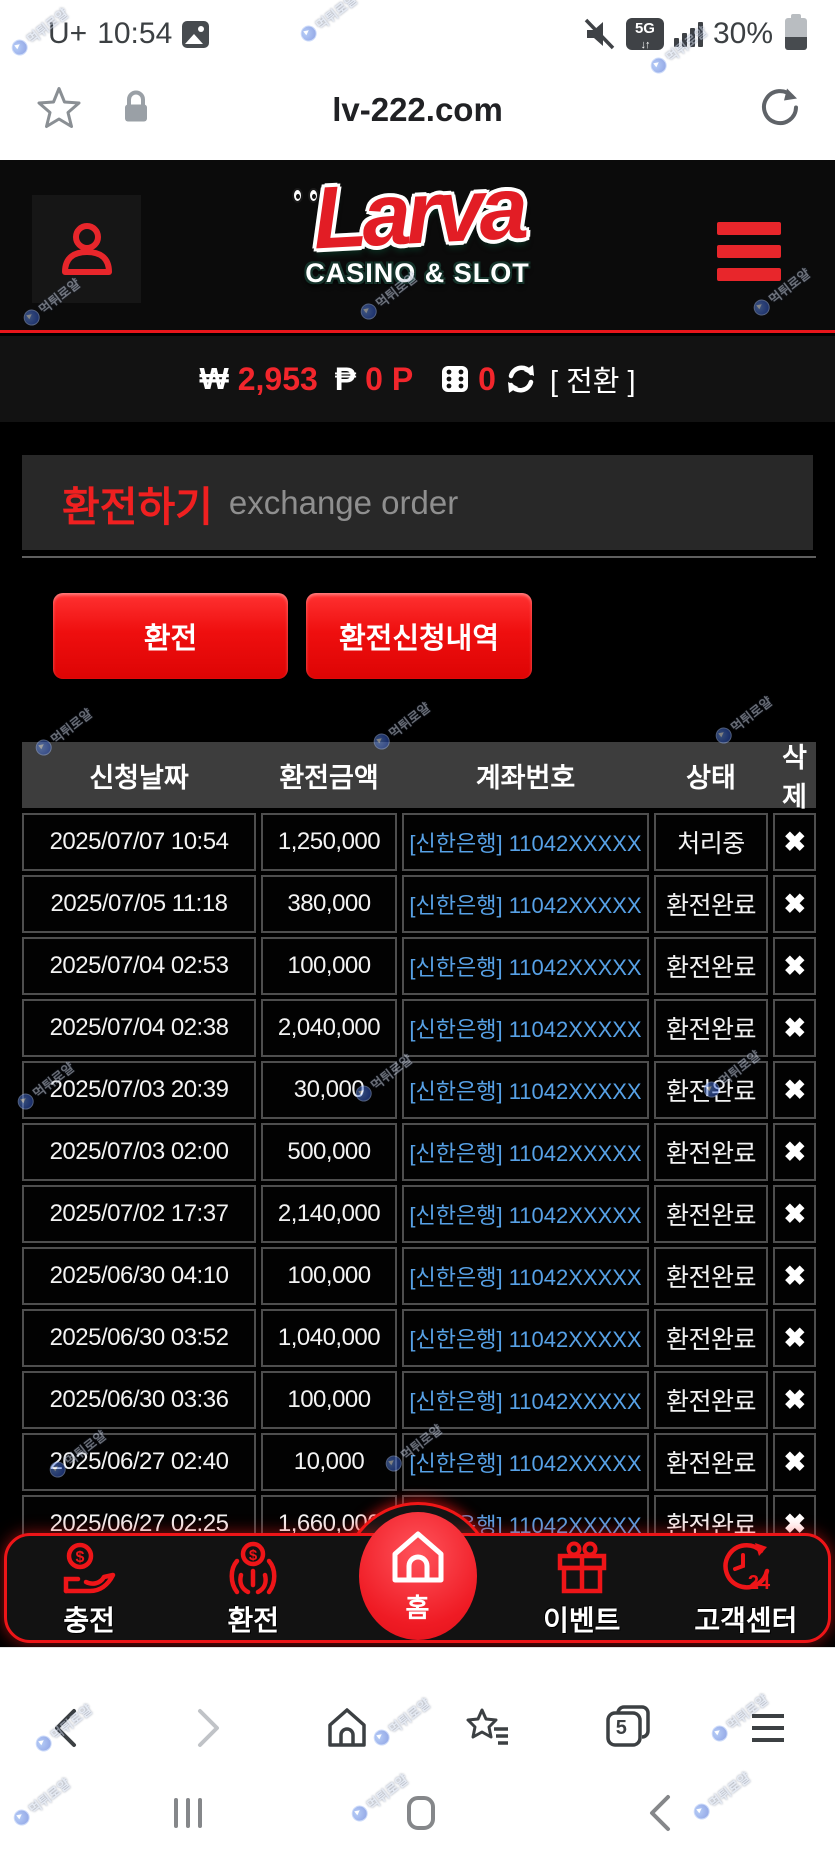  Describe the element at coordinates (329, 1152) in the screenshot. I see `cell-amount: 500,000` at that location.